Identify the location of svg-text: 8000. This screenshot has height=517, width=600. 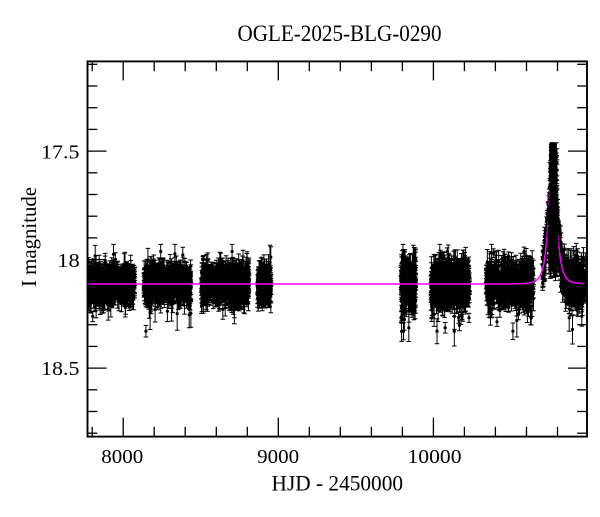
(122, 457).